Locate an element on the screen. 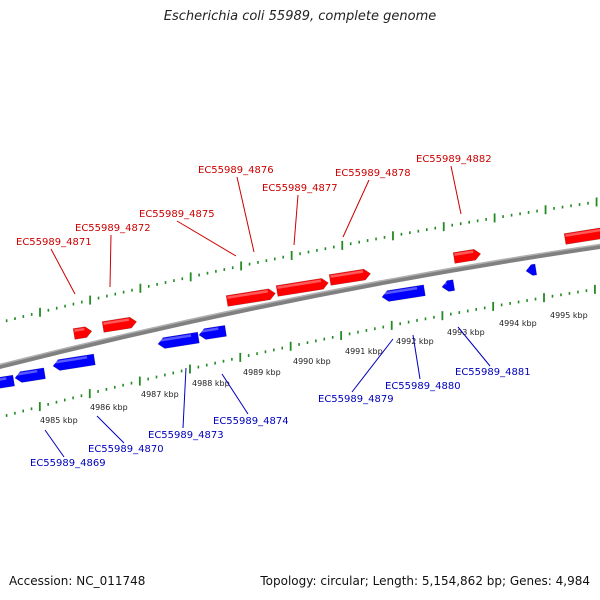  reverse-gene-label: EC55989_4874 is located at coordinates (251, 421).